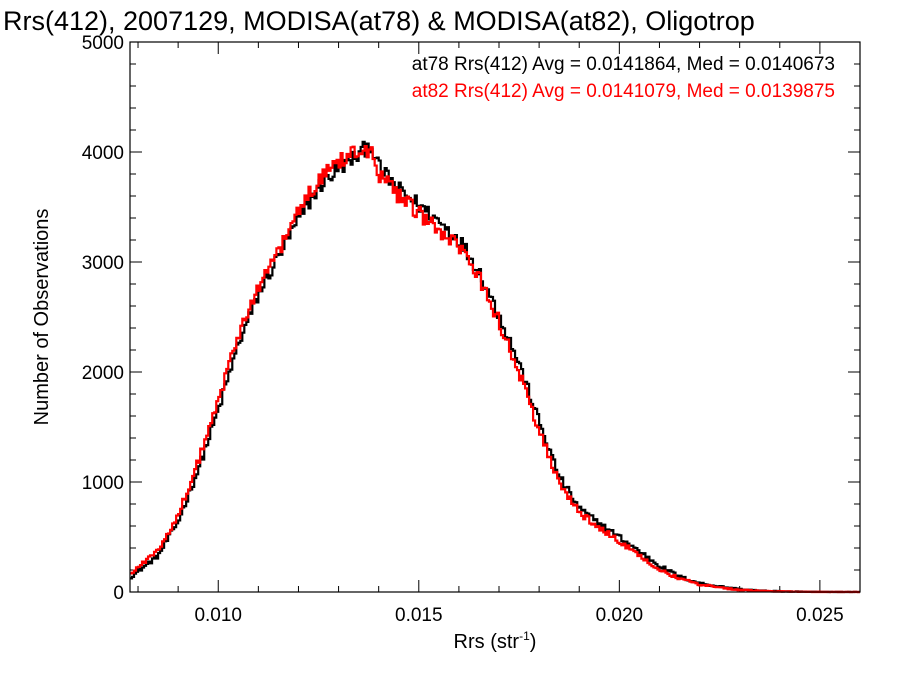  Describe the element at coordinates (103, 483) in the screenshot. I see `y-tick-label: 1000` at that location.